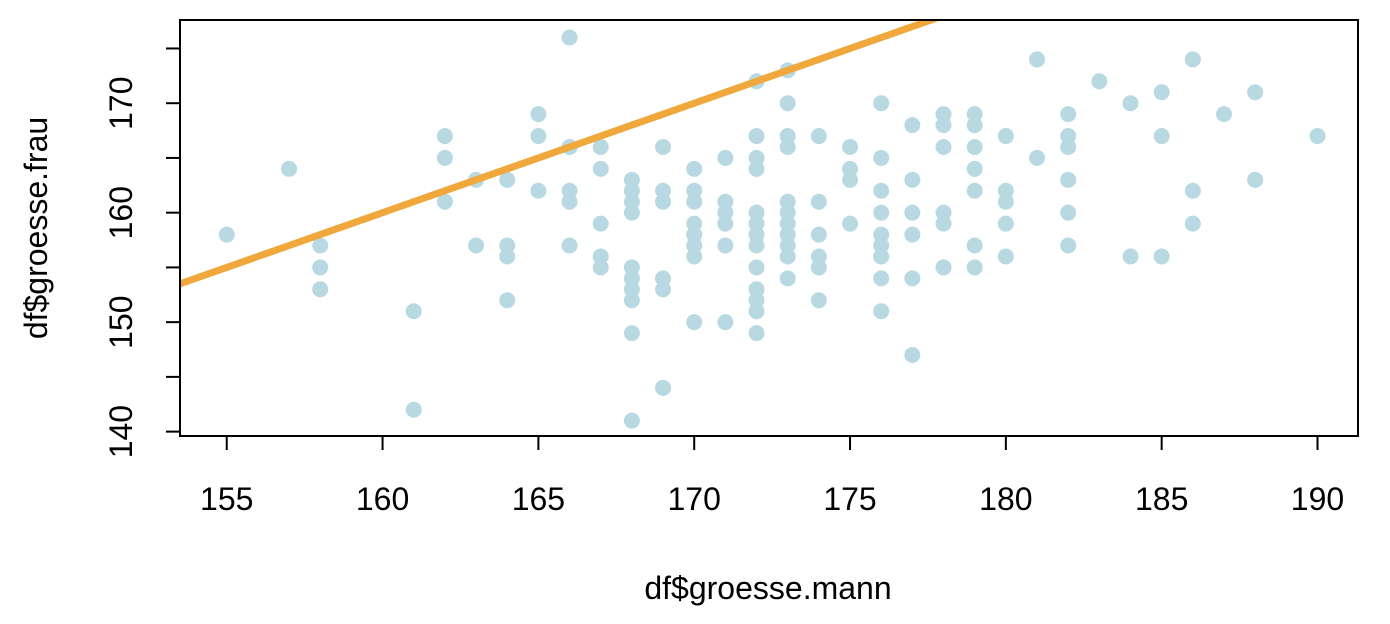  I want to click on y-tick-label: 160, so click(121, 212).